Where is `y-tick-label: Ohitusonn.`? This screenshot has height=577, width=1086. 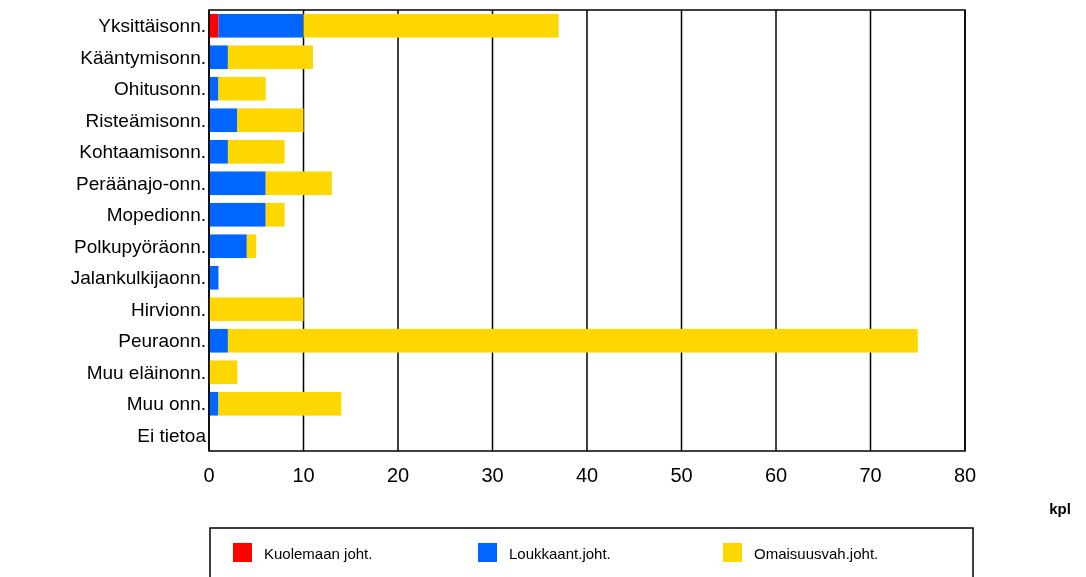 y-tick-label: Ohitusonn. is located at coordinates (160, 89).